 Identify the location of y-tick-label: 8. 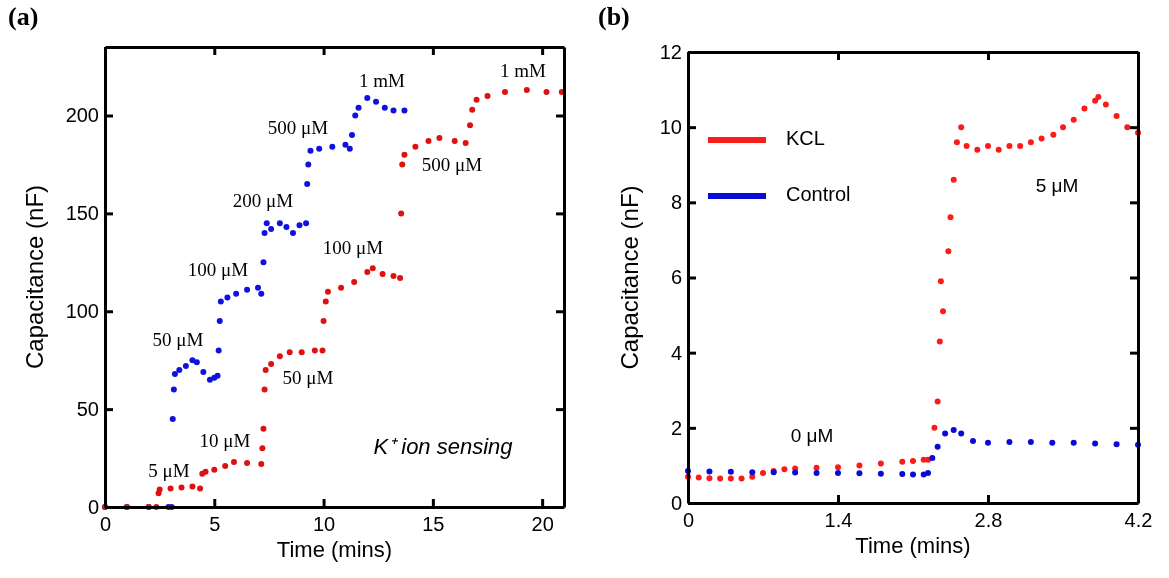
(676, 202).